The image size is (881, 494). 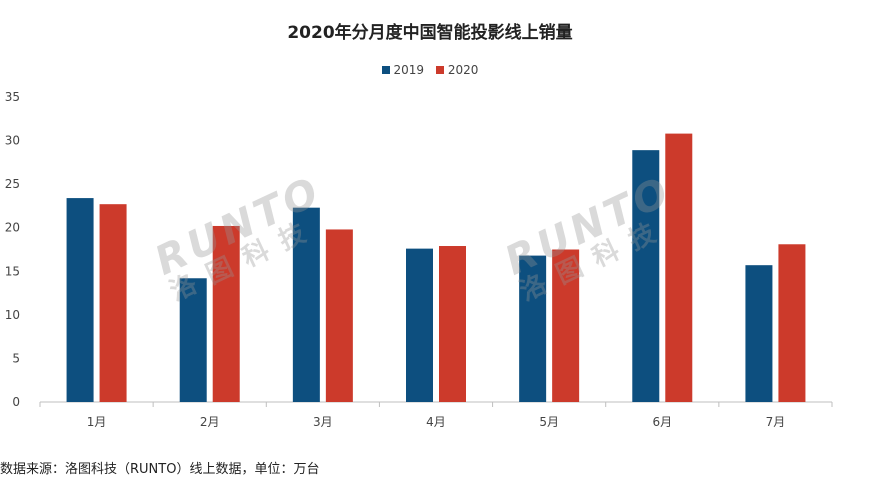 I want to click on y-tick-label: 35, so click(x=12, y=97).